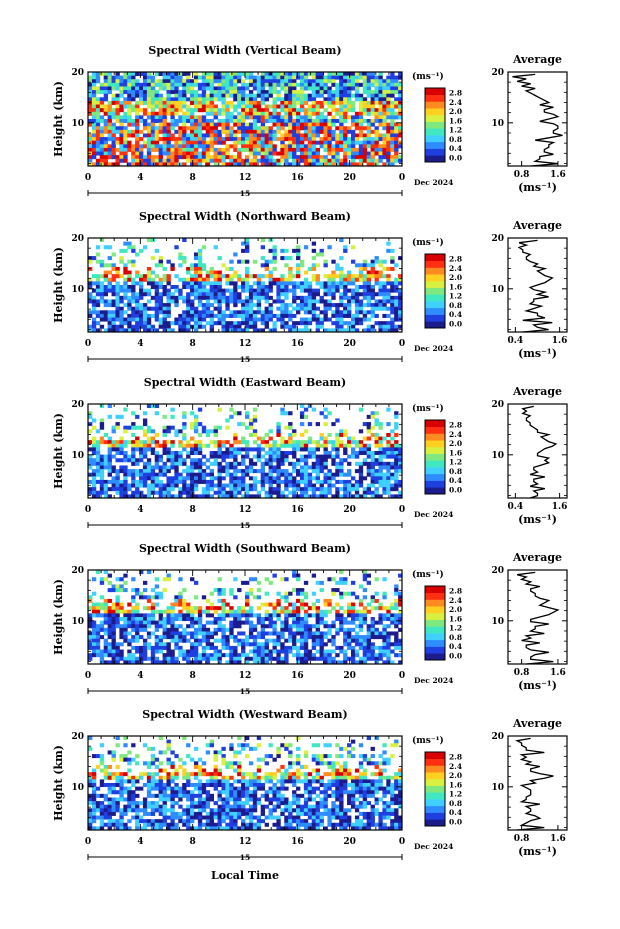 The height and width of the screenshot is (929, 620). Describe the element at coordinates (535, 286) in the screenshot. I see `average-profile-line` at that location.